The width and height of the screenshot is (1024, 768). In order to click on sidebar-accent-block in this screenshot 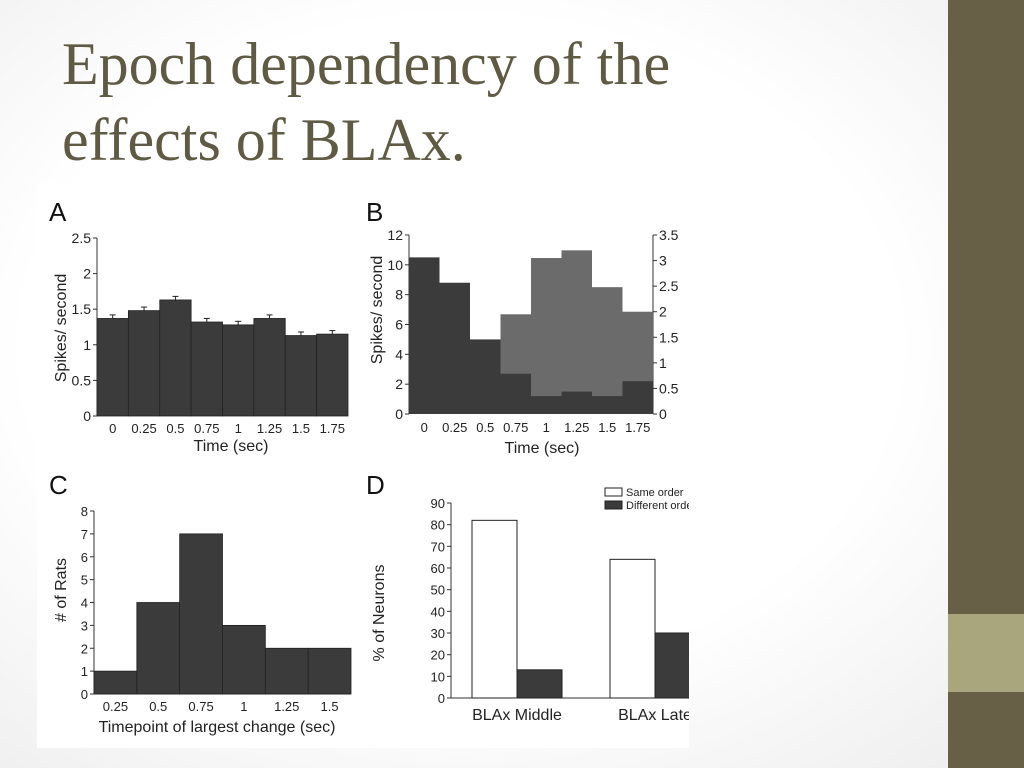, I will do `click(986, 653)`.